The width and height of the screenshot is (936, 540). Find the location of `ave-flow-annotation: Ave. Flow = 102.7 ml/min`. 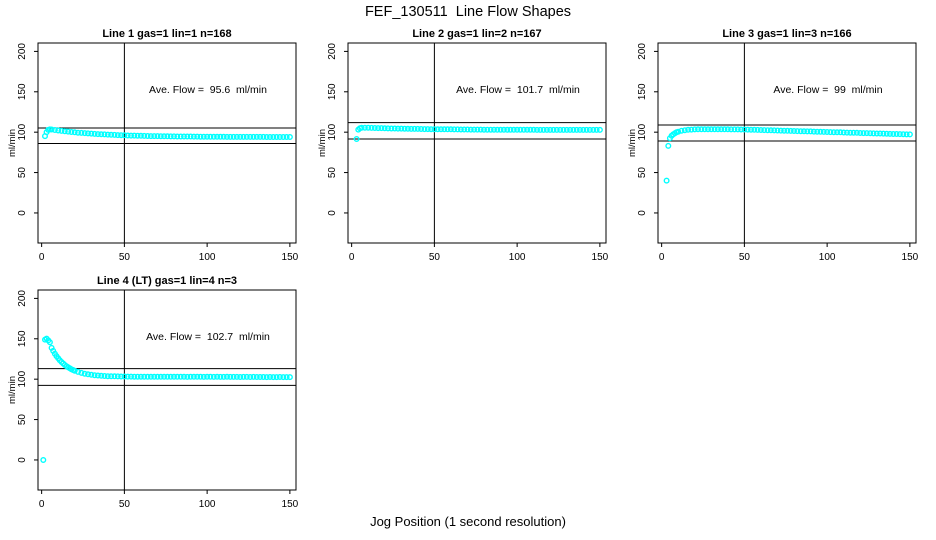

ave-flow-annotation: Ave. Flow = 102.7 ml/min is located at coordinates (208, 337).